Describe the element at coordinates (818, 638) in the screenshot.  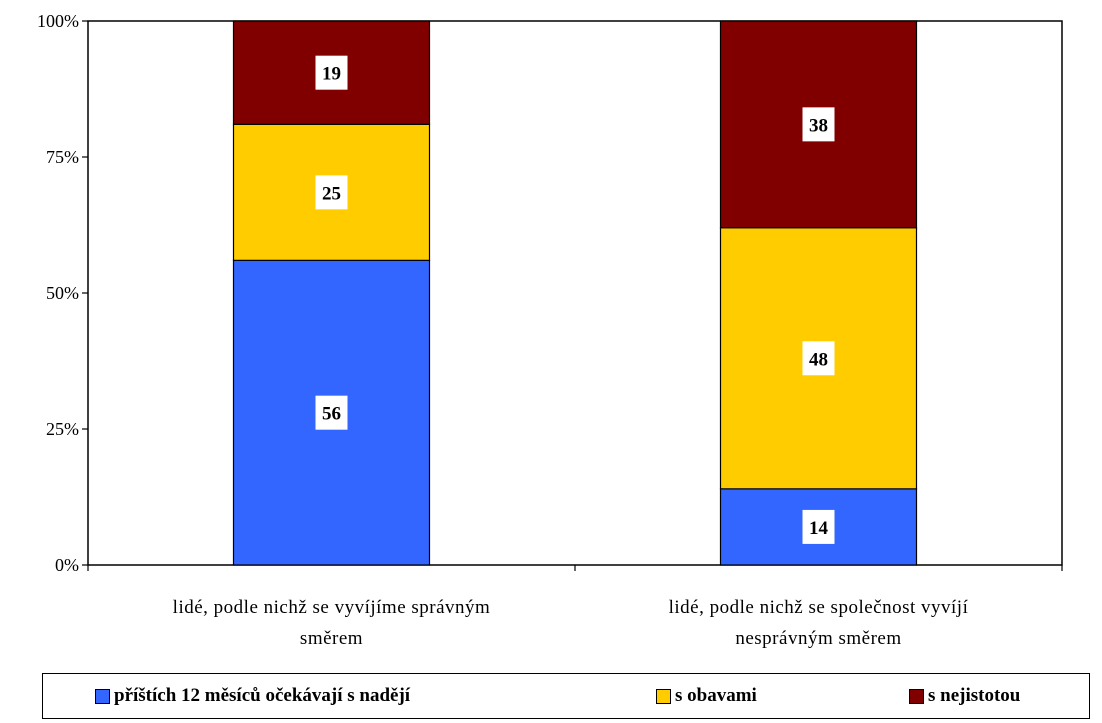
I see `category-label: nesprávným směrem` at that location.